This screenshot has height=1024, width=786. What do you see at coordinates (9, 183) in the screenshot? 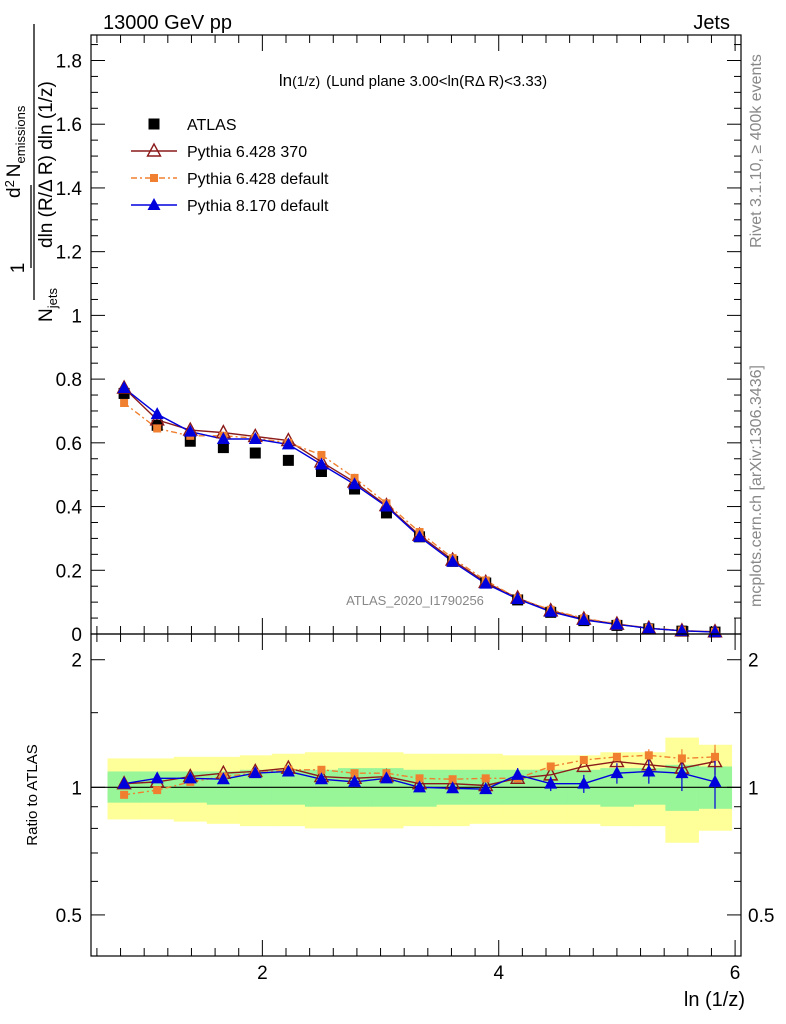
I see `top-ylabel-den-b-sup: 2` at bounding box center [9, 183].